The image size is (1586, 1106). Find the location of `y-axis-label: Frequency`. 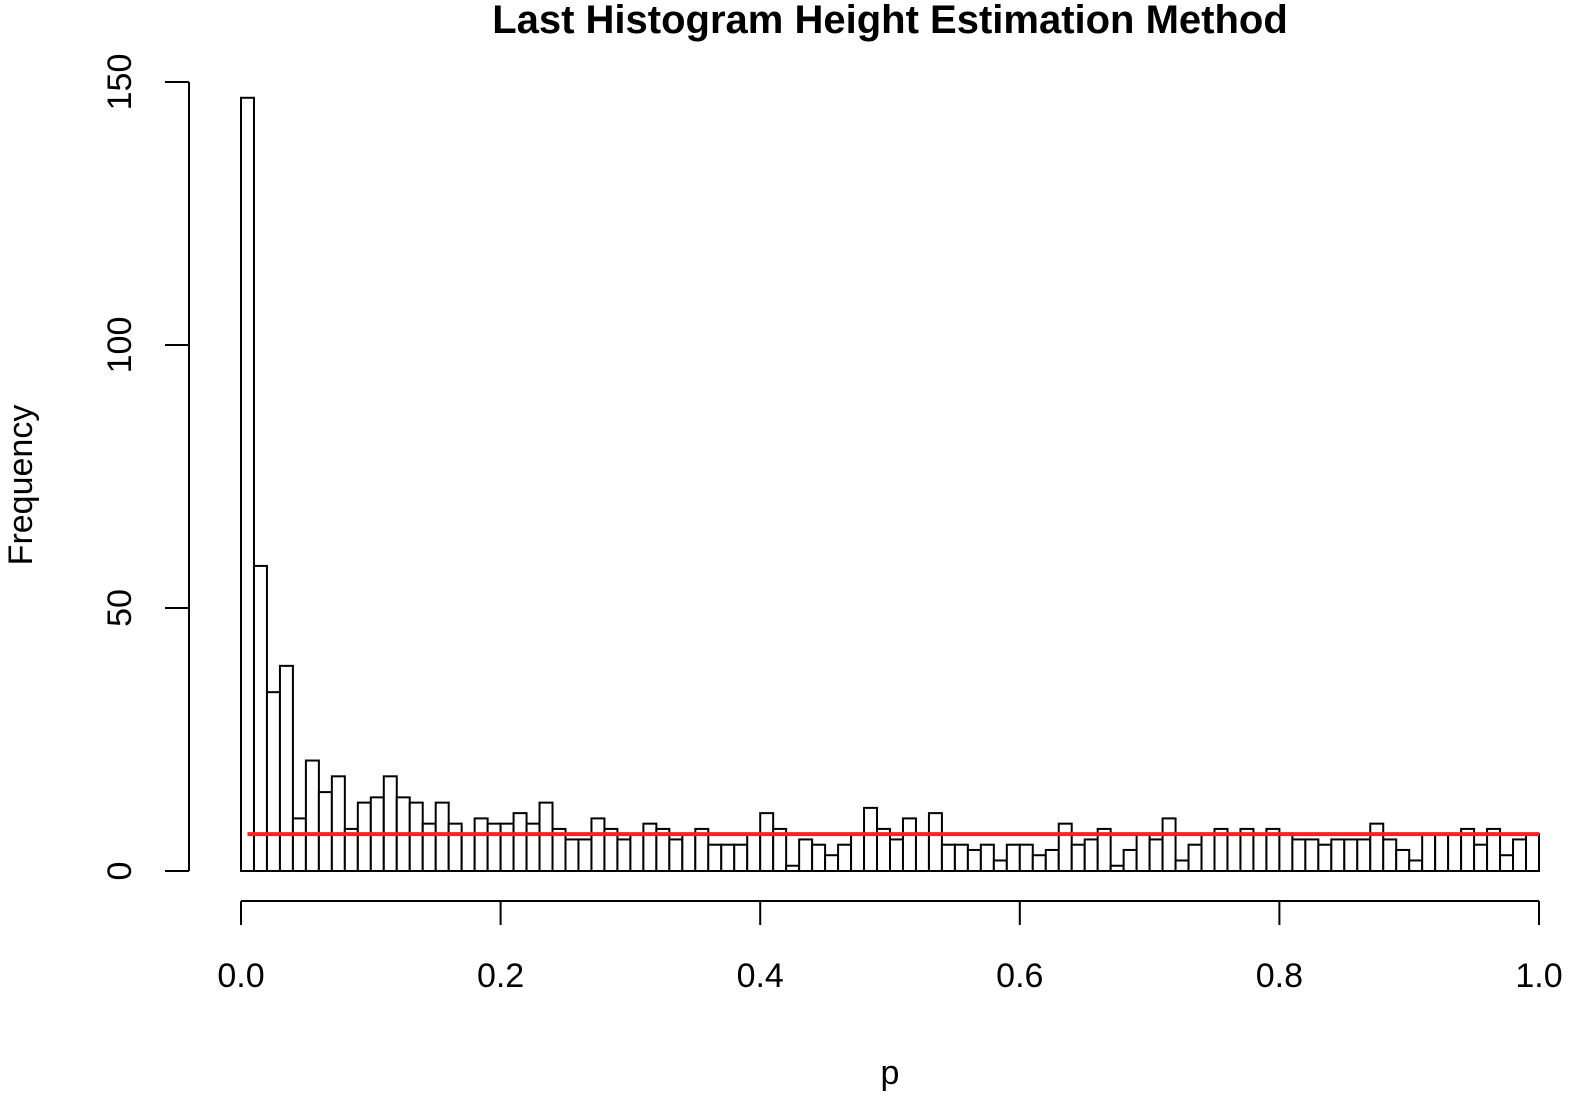

y-axis-label: Frequency is located at coordinates (21, 485).